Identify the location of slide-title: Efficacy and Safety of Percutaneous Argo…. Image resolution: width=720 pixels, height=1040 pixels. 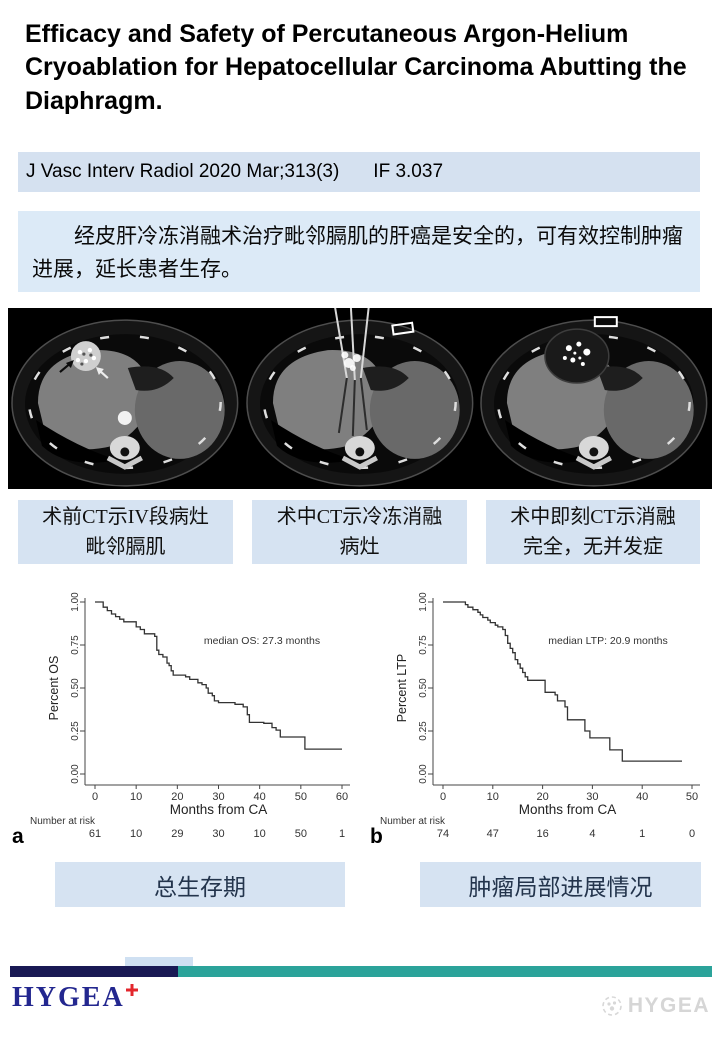
(356, 67).